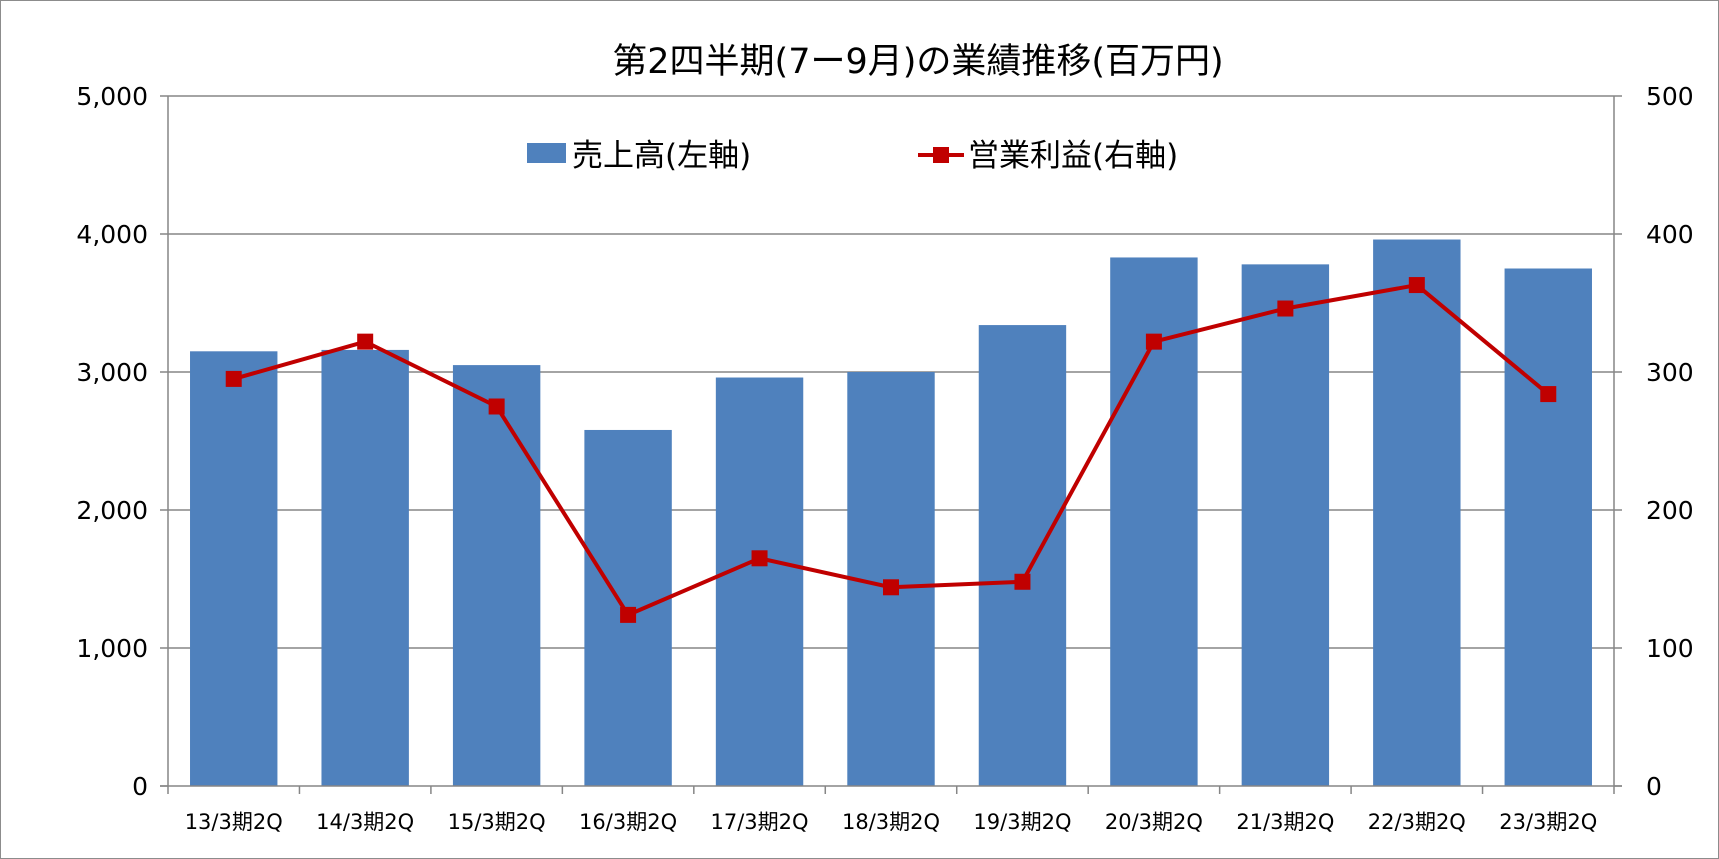  What do you see at coordinates (760, 822) in the screenshot?
I see `x-tick-label: 17/3期2Q` at bounding box center [760, 822].